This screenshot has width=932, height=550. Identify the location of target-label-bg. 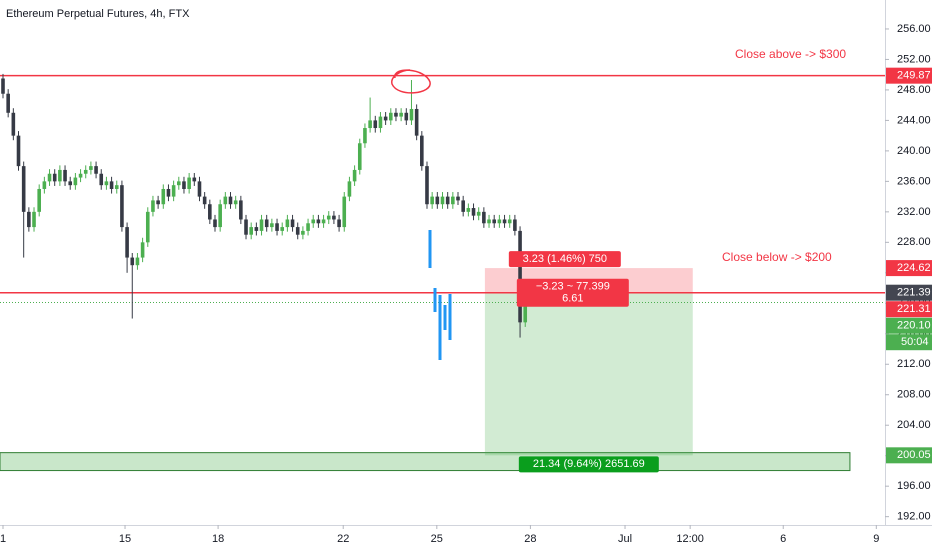
(588, 464).